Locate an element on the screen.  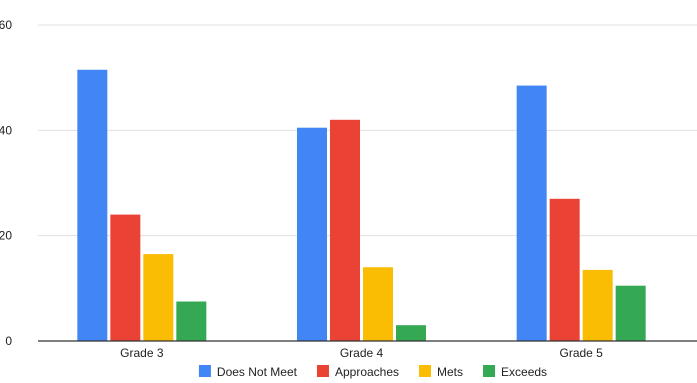
y-tick-label: 40 is located at coordinates (6, 130).